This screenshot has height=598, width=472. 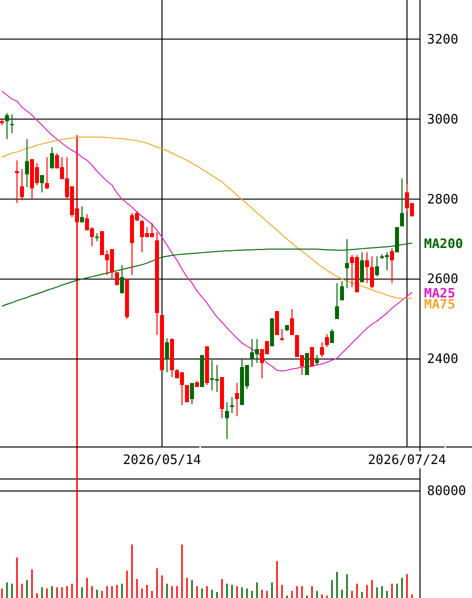 What do you see at coordinates (442, 40) in the screenshot?
I see `y-tick-label: 3200` at bounding box center [442, 40].